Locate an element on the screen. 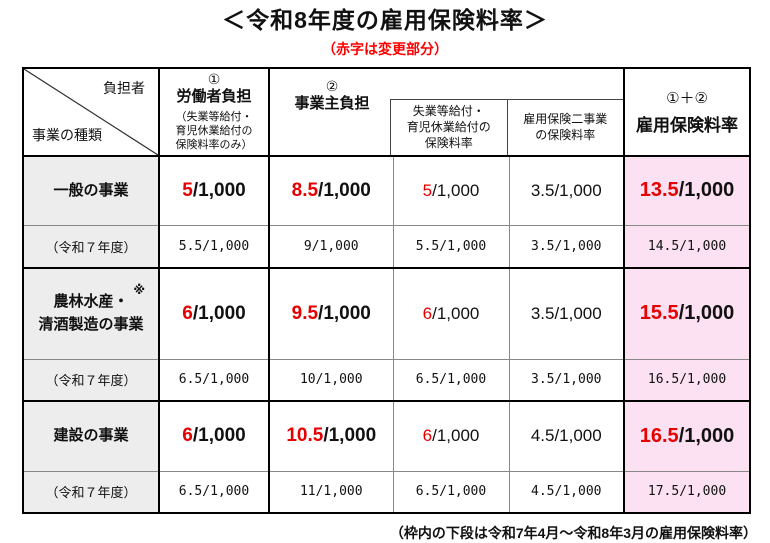 The height and width of the screenshot is (543, 770). page-title: ＜令和8年度の雇用保険料率＞ is located at coordinates (385, 20).